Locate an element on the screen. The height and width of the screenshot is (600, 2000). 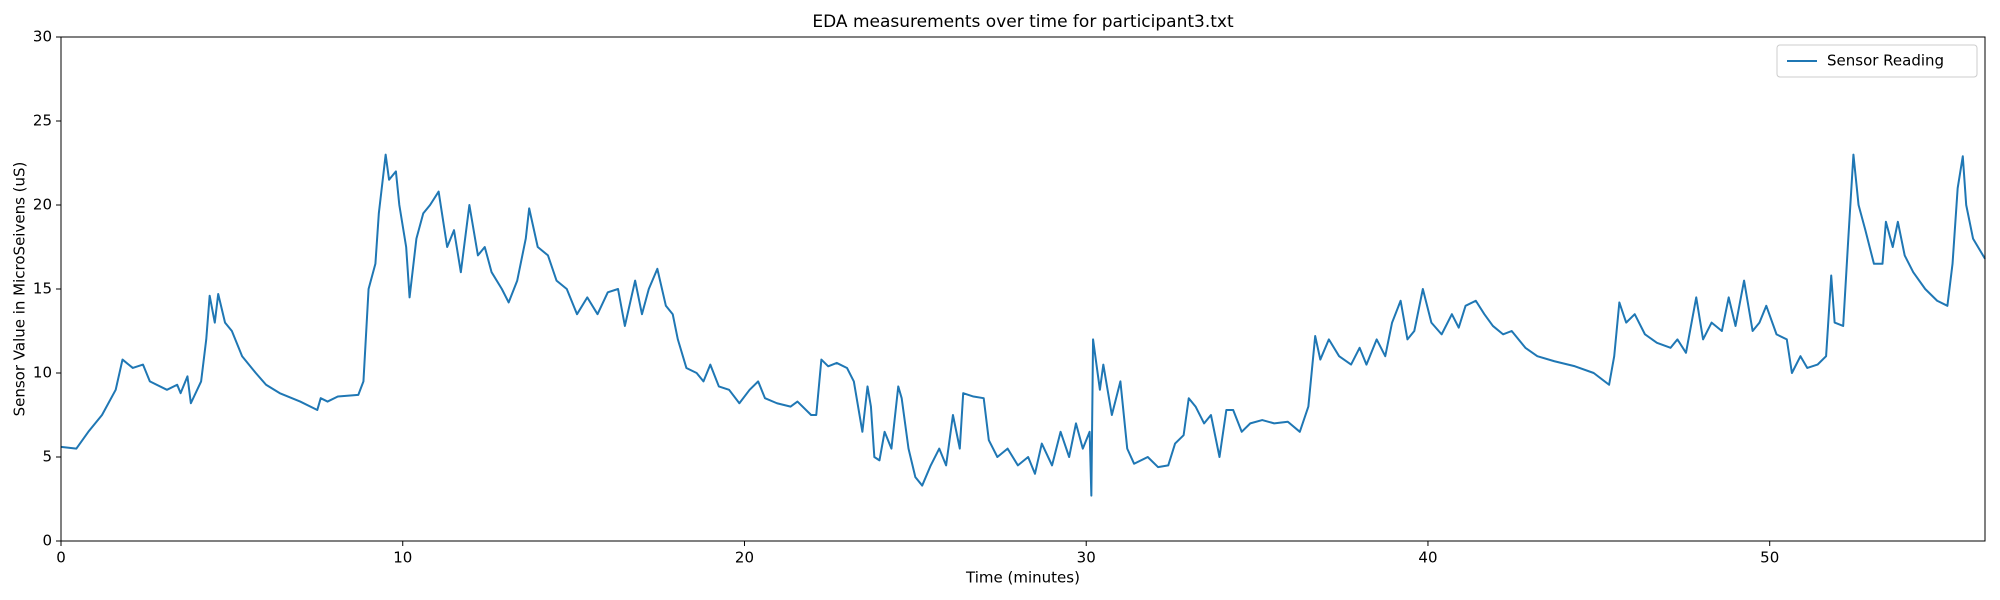
legend-box is located at coordinates (1877, 61).